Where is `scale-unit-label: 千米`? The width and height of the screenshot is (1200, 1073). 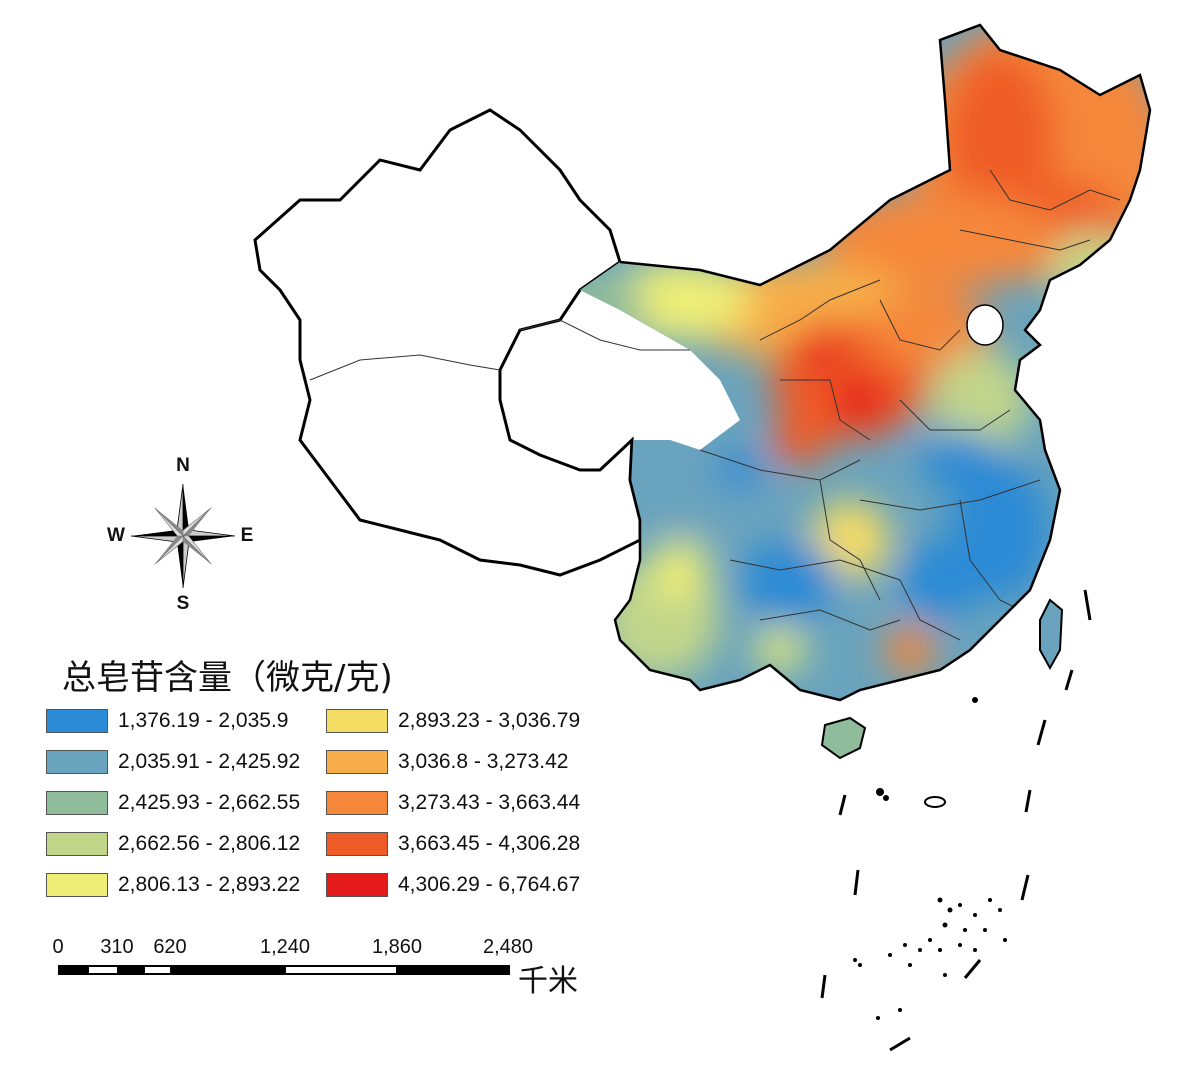 scale-unit-label: 千米 is located at coordinates (548, 981).